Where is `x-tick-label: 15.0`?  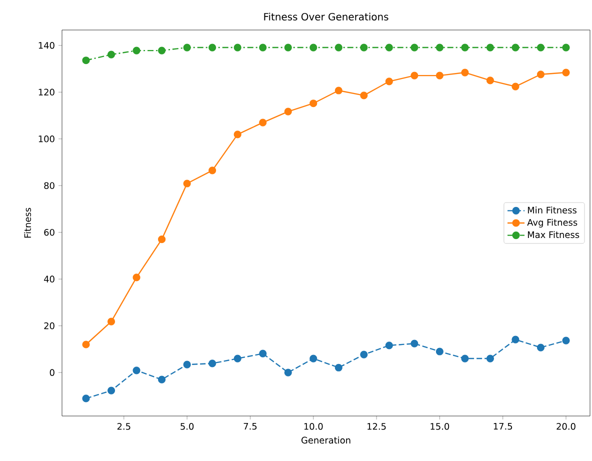
x-tick-label: 15.0 is located at coordinates (440, 426).